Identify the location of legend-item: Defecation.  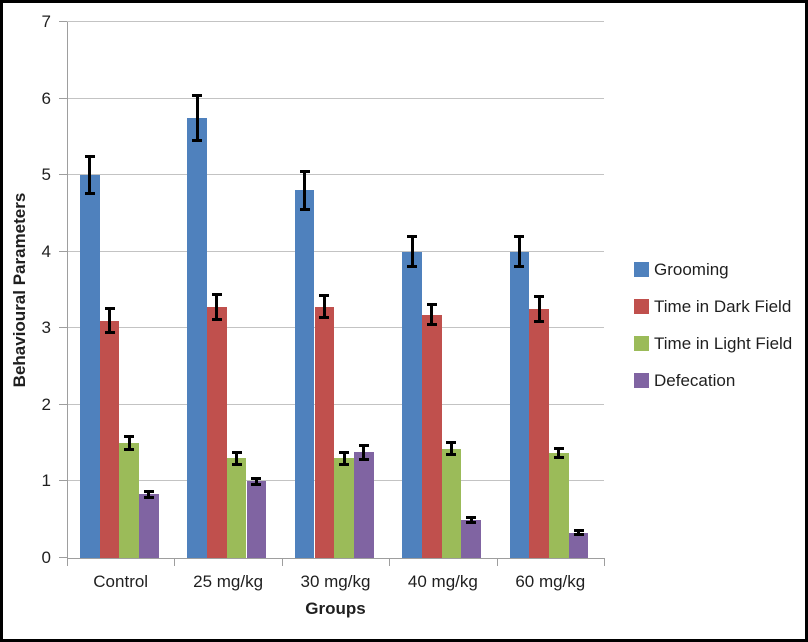
(713, 380).